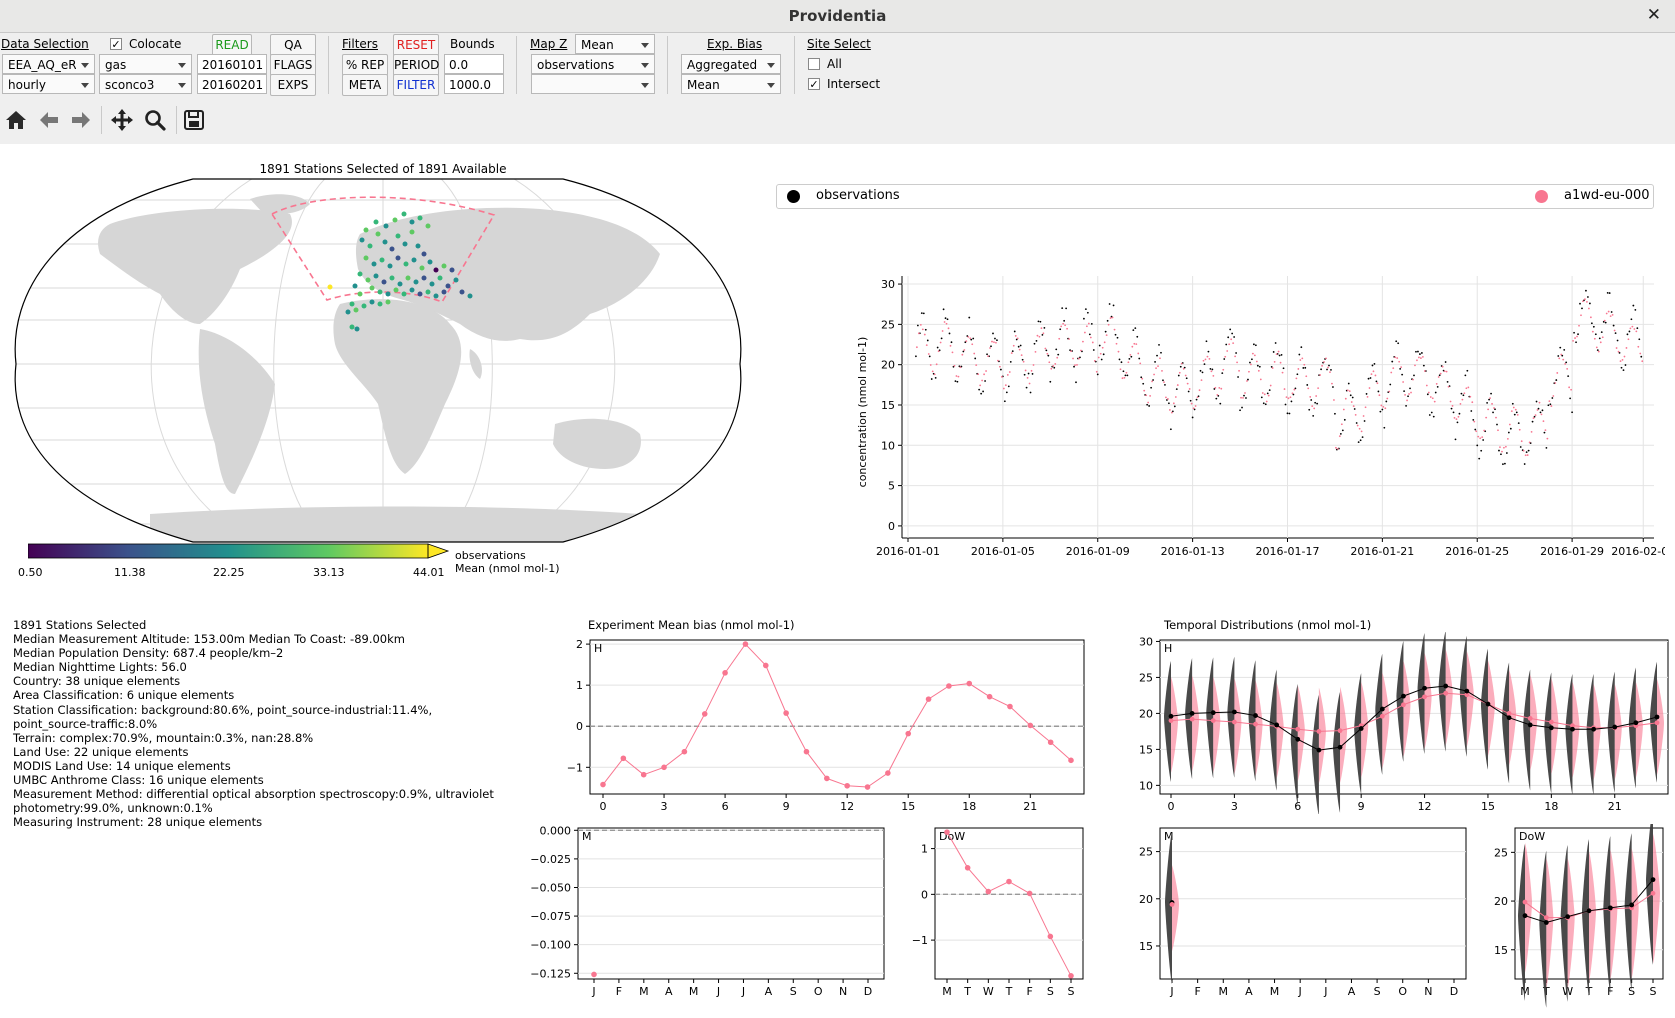 The width and height of the screenshot is (1675, 1018). What do you see at coordinates (232, 45) in the screenshot?
I see `read-button: READ` at bounding box center [232, 45].